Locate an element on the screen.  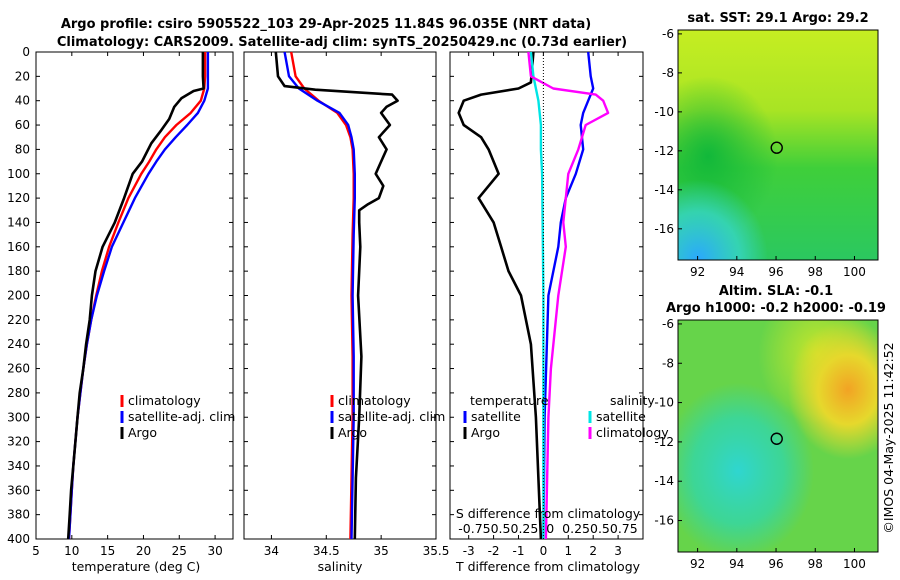
temperature-xlabel: temperature (deg C) is located at coordinates (136, 566).